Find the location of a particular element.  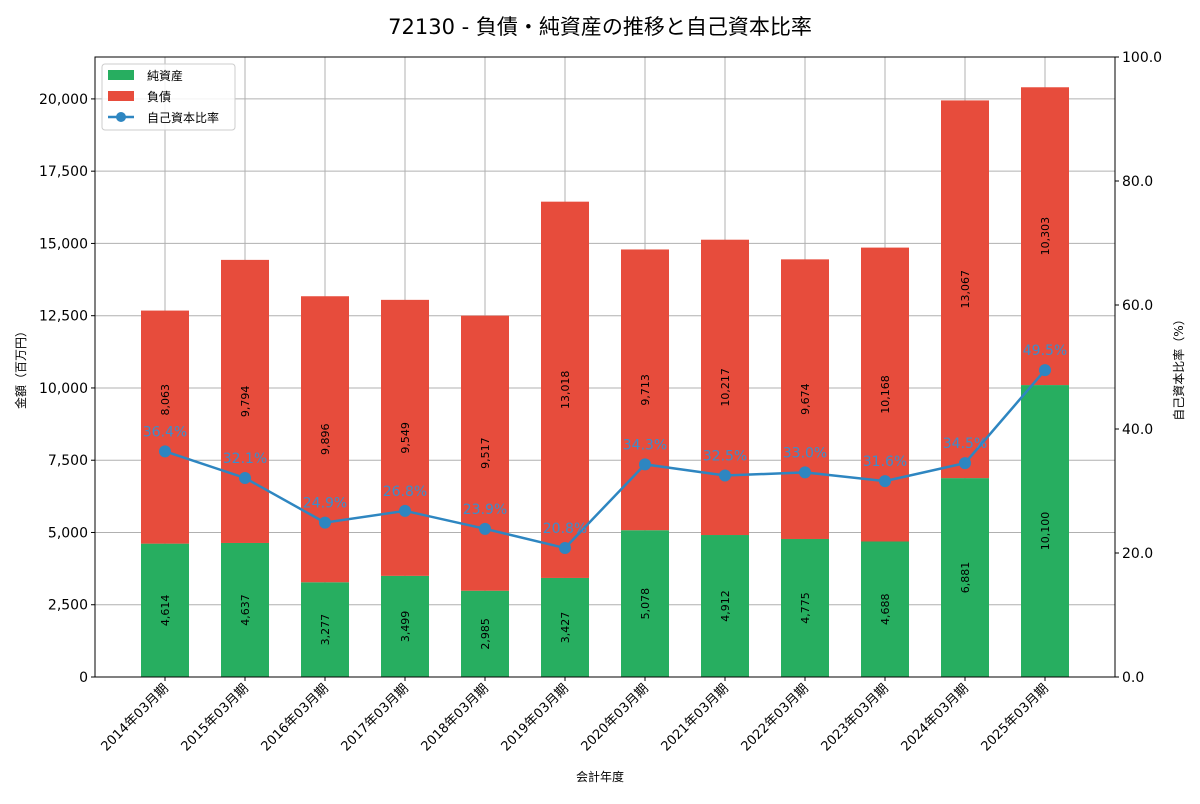

x-tick-label: 2025年03月期 is located at coordinates (1015, 717).